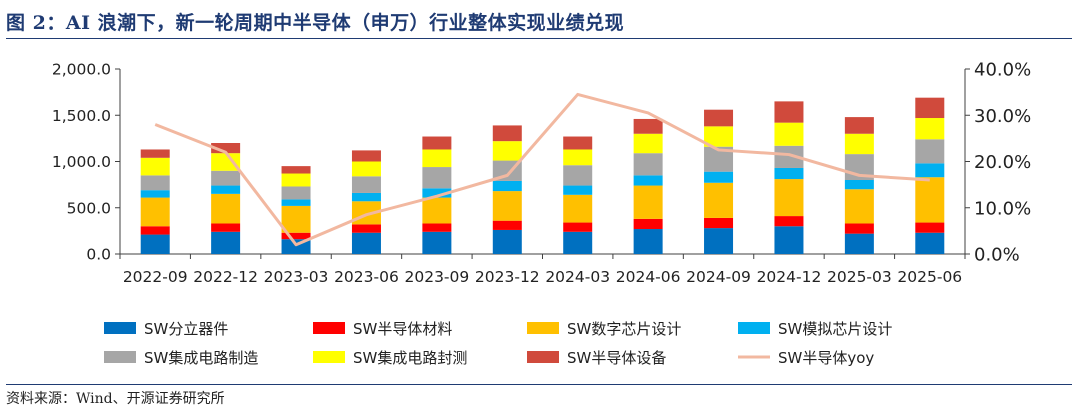 Image resolution: width=1080 pixels, height=417 pixels. I want to click on source-rule, so click(539, 384).